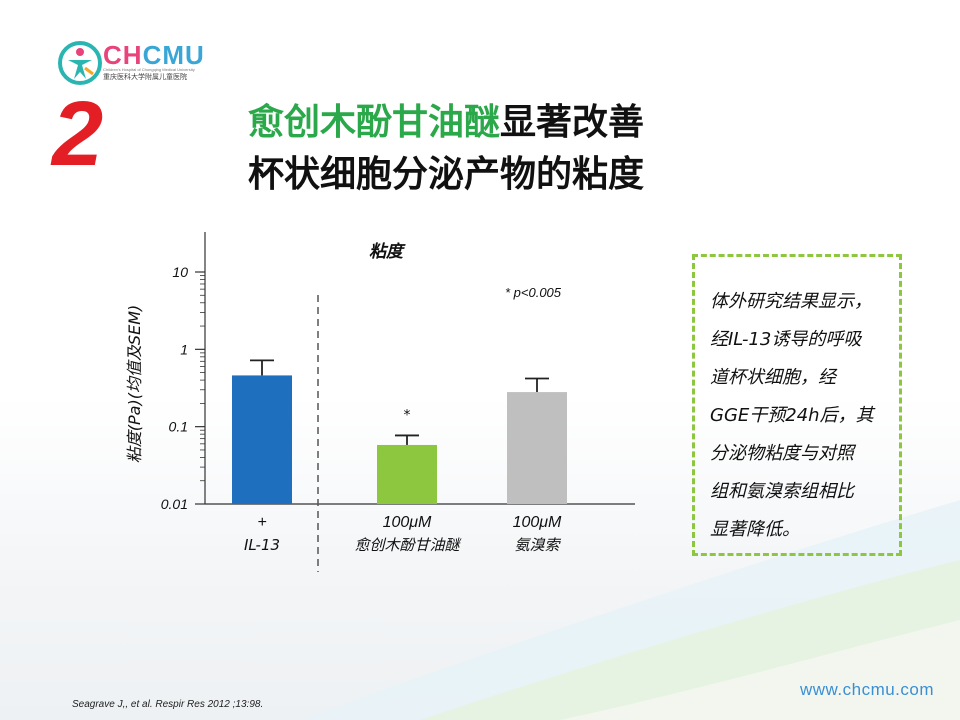 The height and width of the screenshot is (720, 960). Describe the element at coordinates (782, 453) in the screenshot. I see `conclusion-line: 分泌物粘度与对照` at that location.